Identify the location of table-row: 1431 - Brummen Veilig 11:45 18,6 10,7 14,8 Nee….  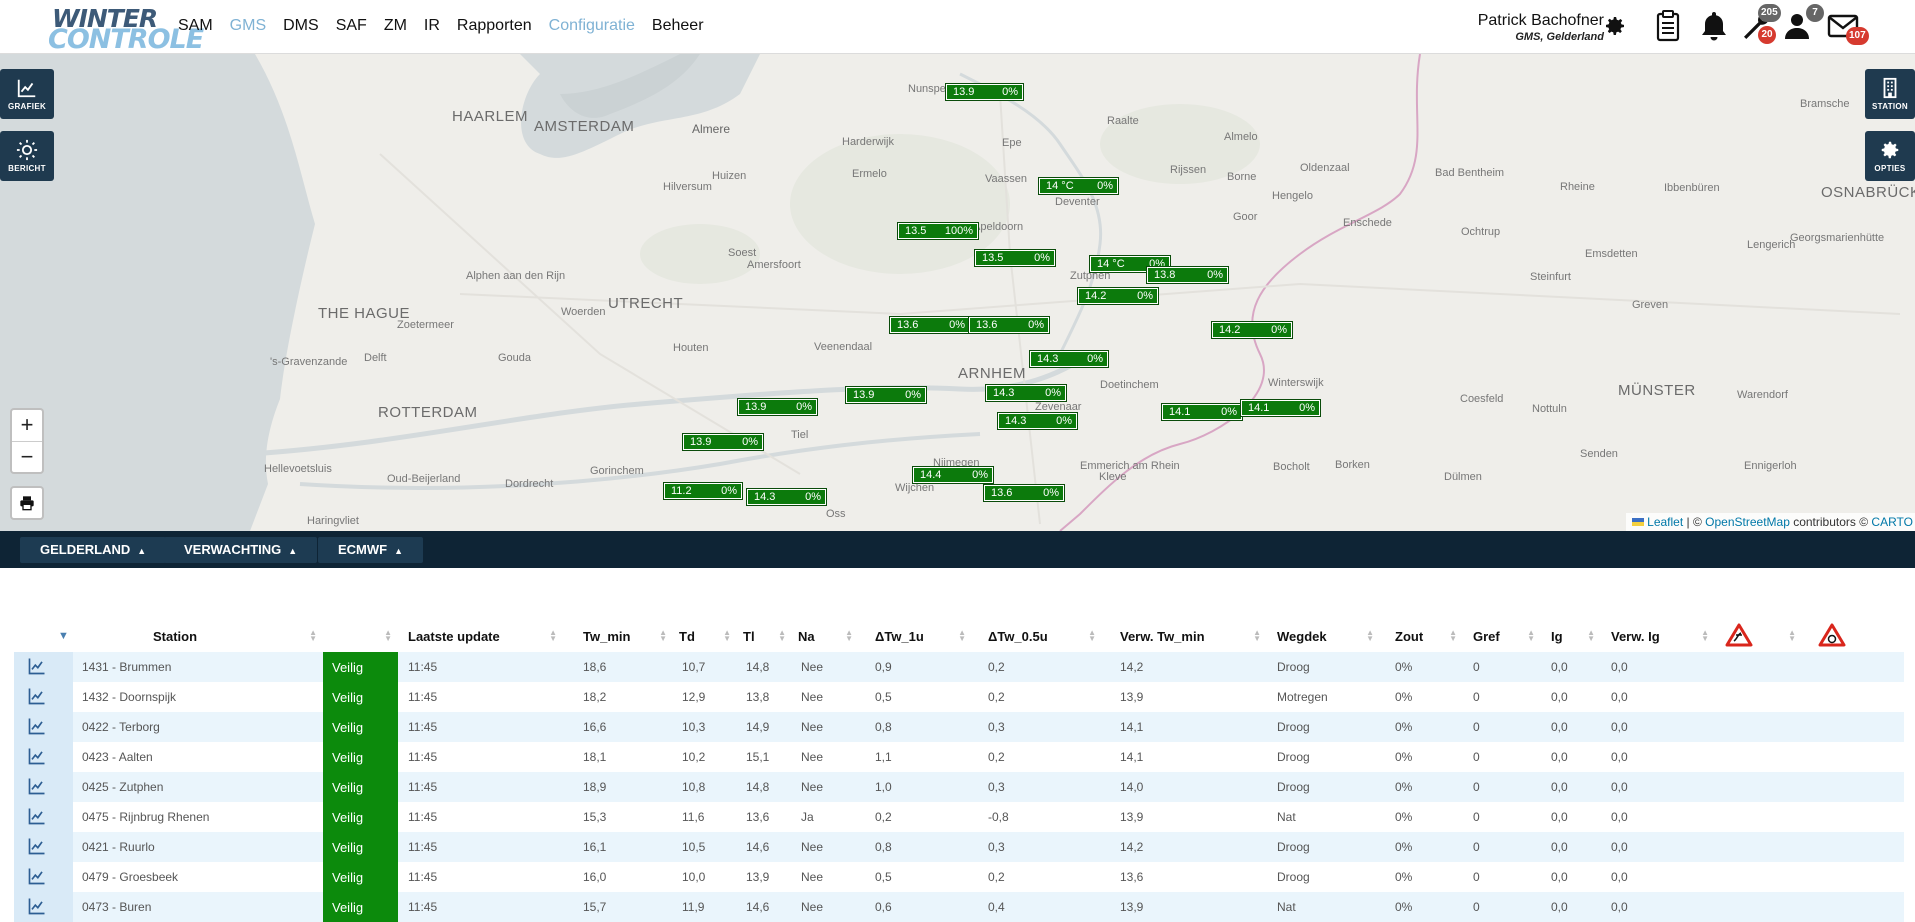
(959, 667).